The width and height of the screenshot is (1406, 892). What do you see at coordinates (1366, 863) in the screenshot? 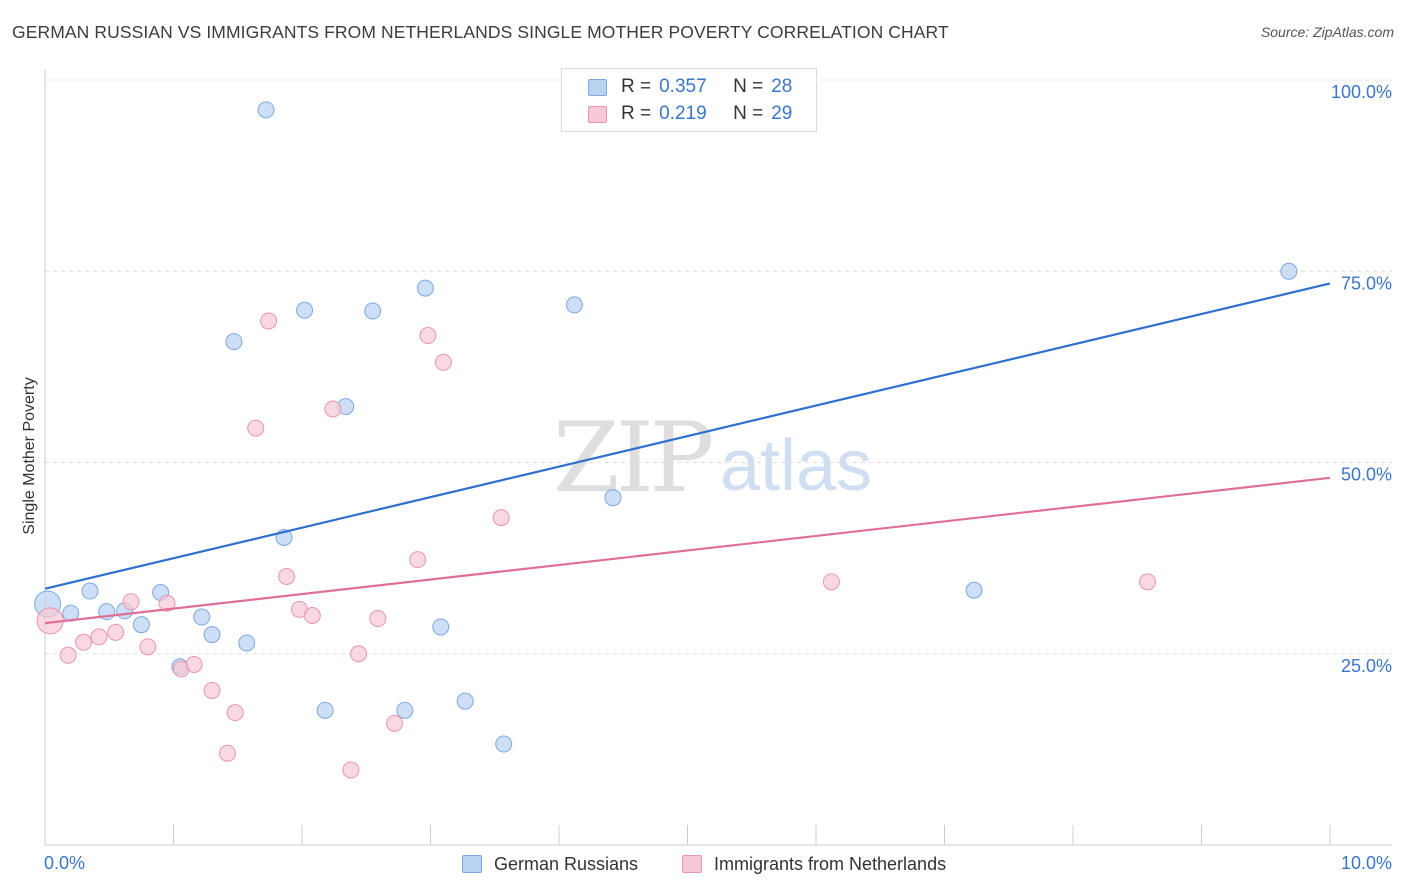
I see `x-tick-label: 10.0%` at bounding box center [1366, 863].